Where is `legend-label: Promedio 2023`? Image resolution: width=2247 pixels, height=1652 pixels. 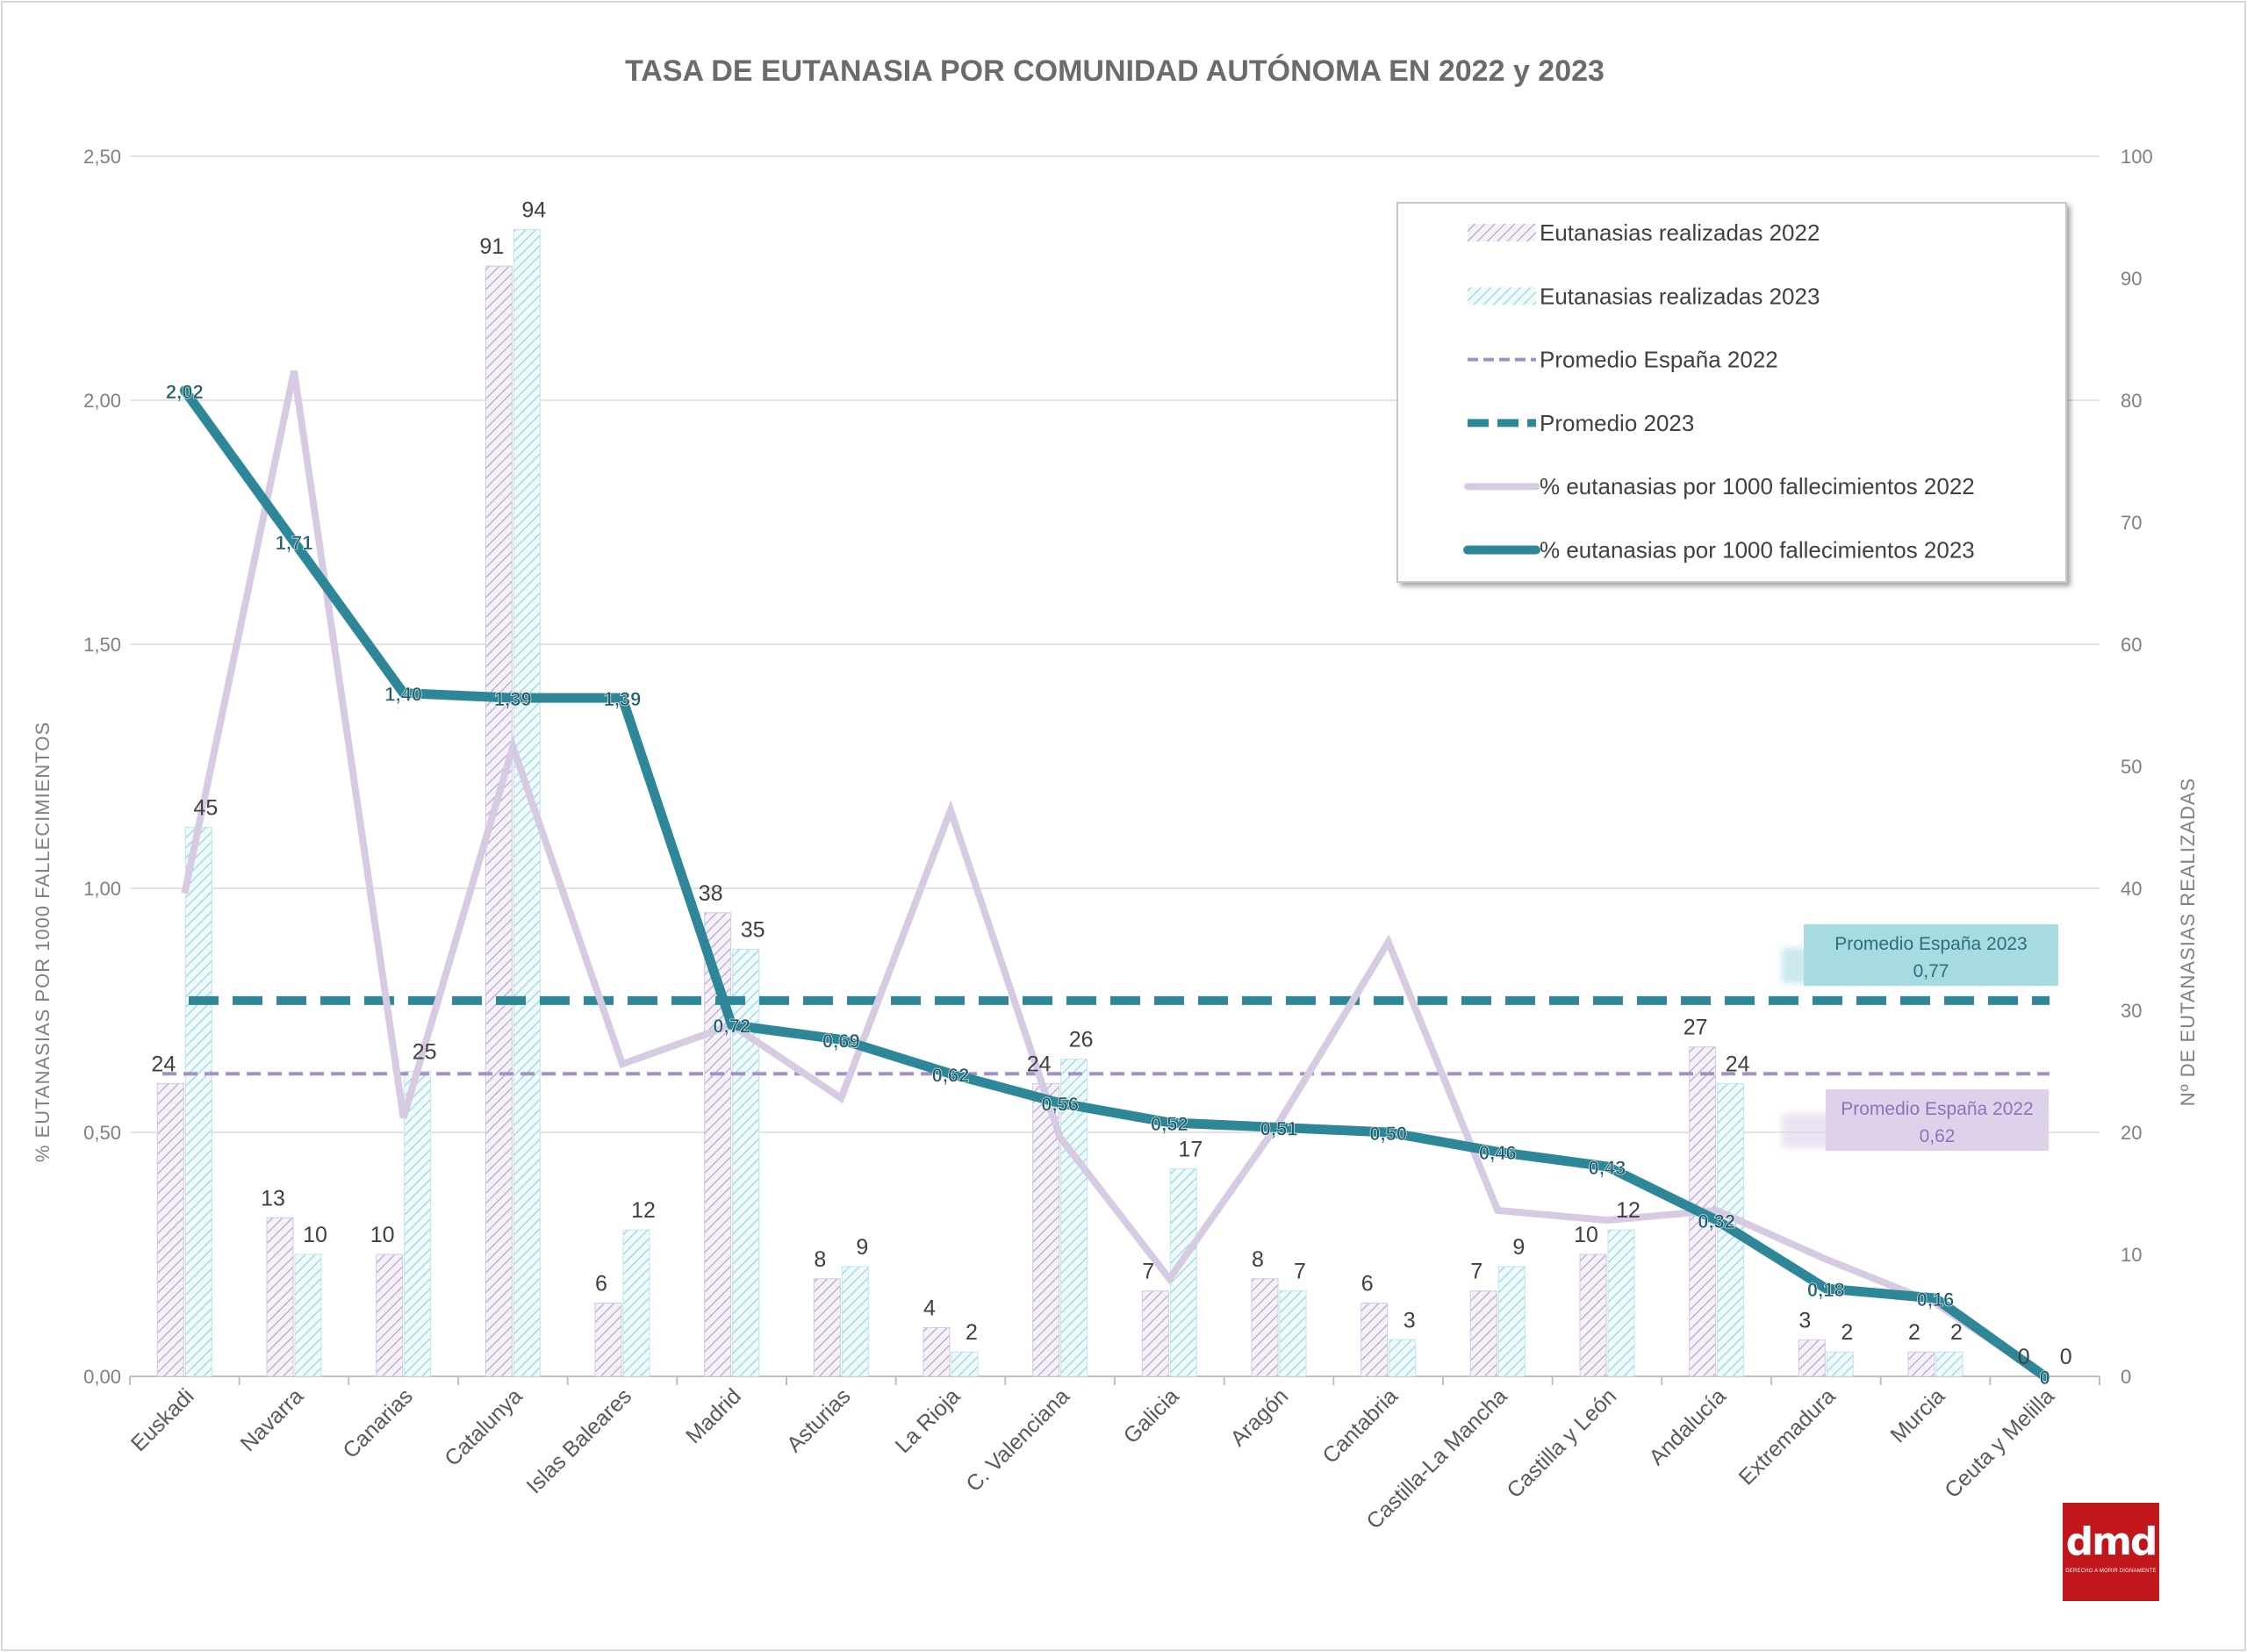
legend-label: Promedio 2023 is located at coordinates (1617, 423).